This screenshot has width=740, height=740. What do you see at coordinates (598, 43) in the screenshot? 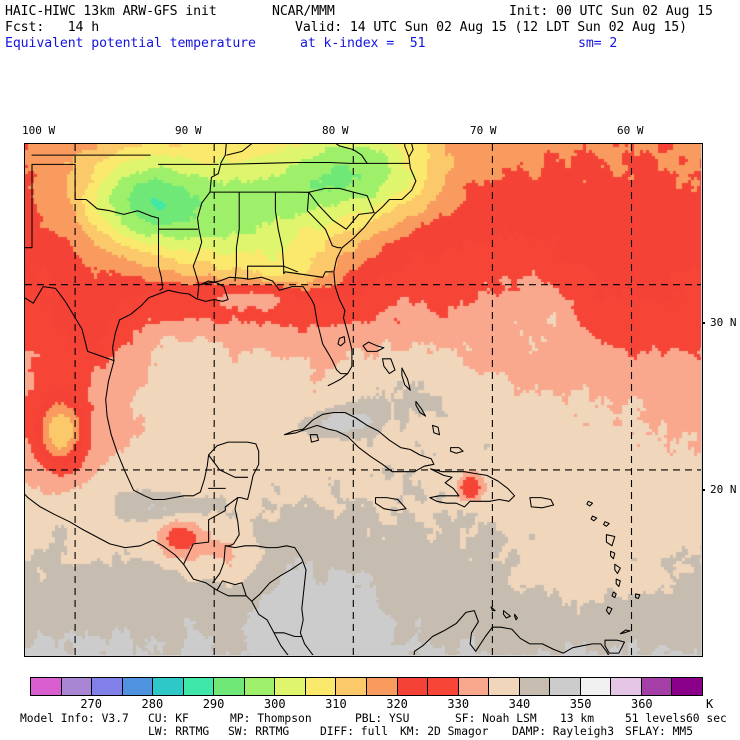
I see `smoothing-label: sm= 2` at bounding box center [598, 43].